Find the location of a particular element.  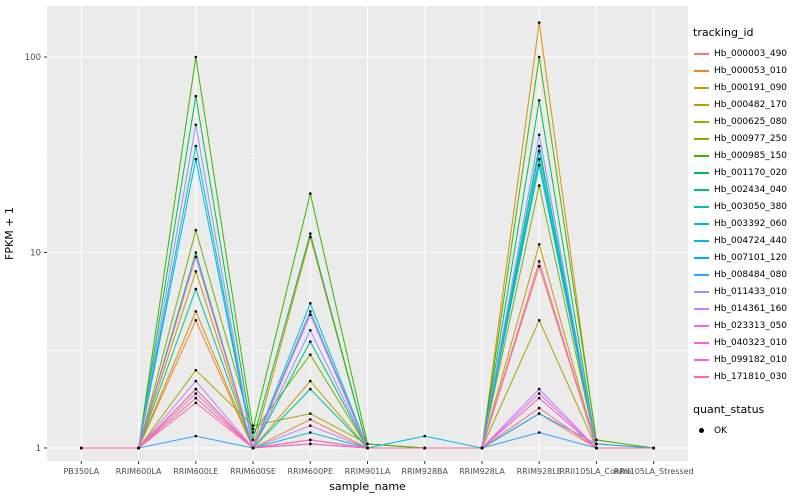

x-tick-label: RRIM928LA is located at coordinates (482, 471).